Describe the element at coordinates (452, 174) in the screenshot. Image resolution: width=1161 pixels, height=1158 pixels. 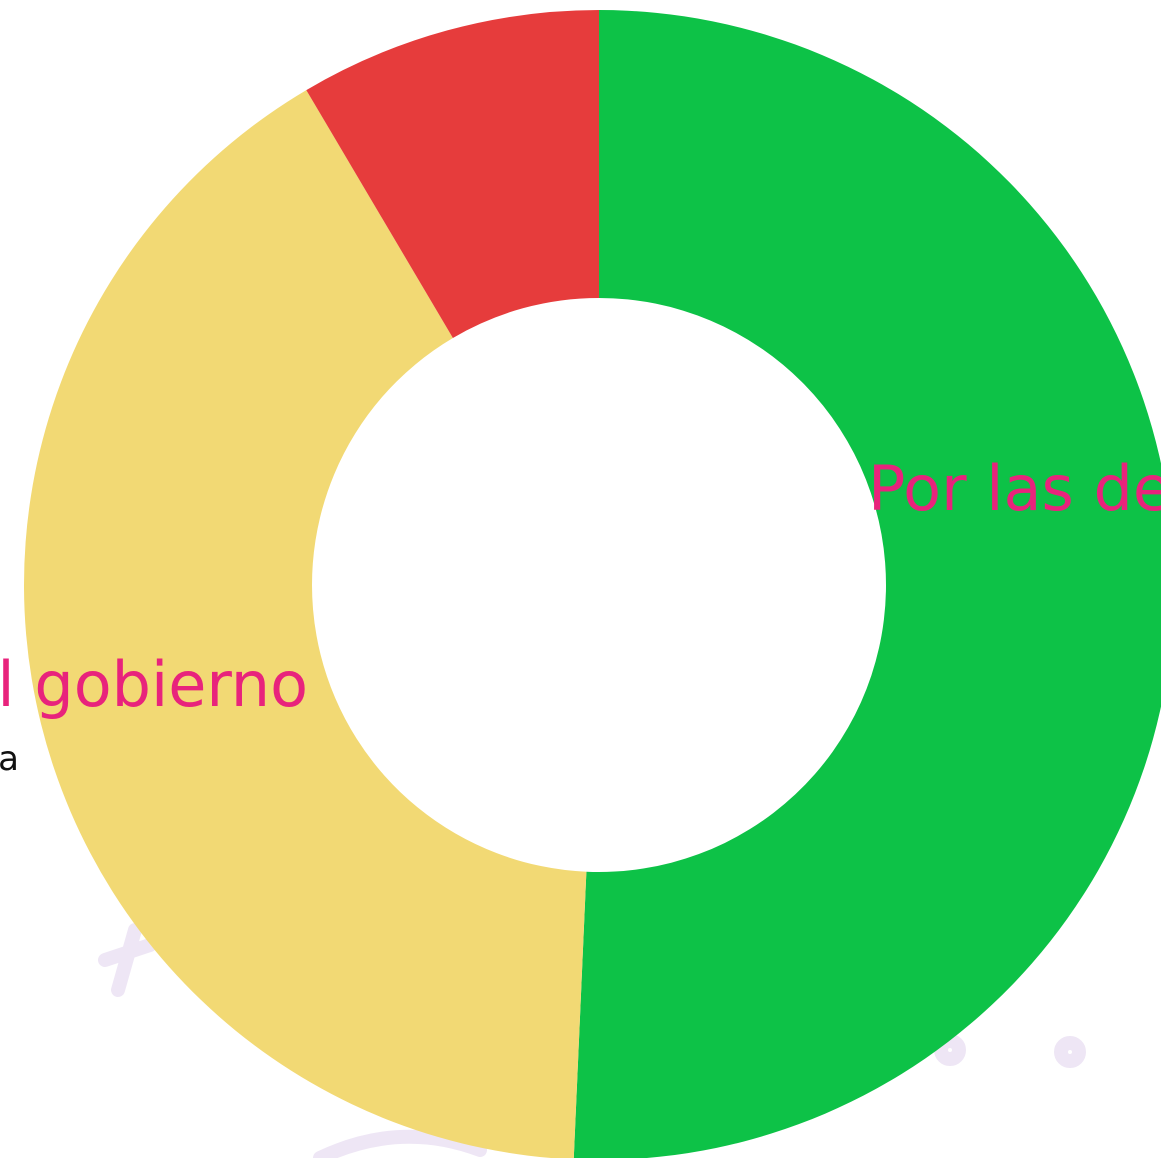
I see `donut-slice` at that location.